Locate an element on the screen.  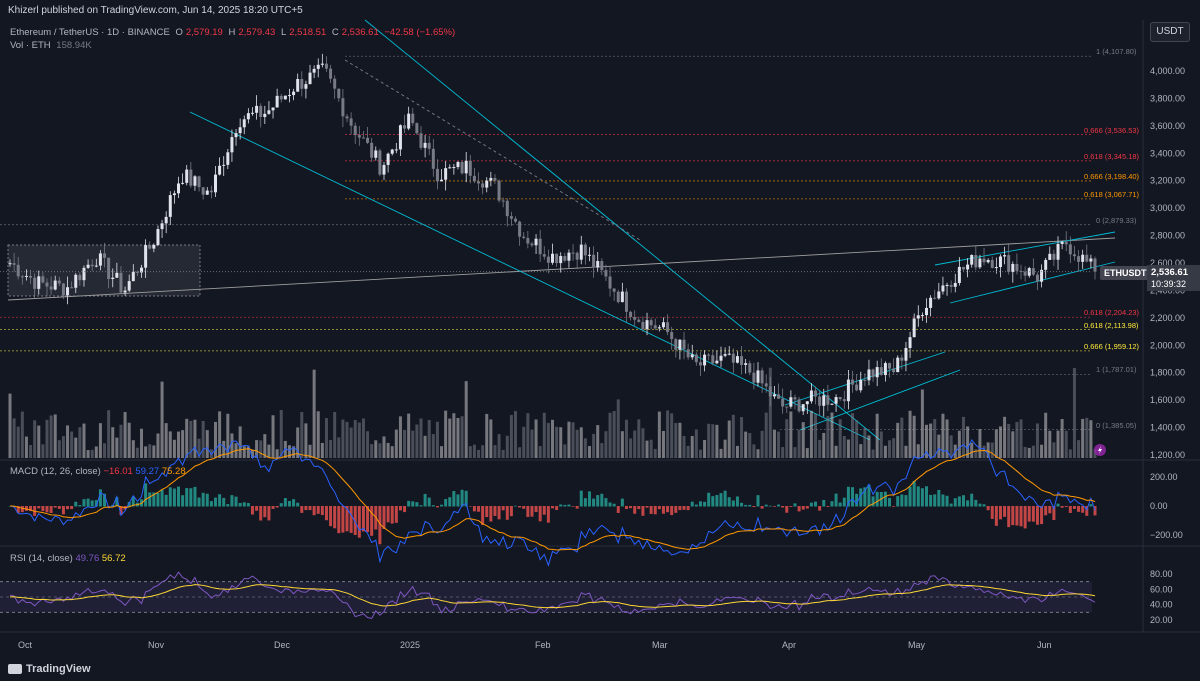
price-tick-label: 4,000.00 is located at coordinates (1167, 71).